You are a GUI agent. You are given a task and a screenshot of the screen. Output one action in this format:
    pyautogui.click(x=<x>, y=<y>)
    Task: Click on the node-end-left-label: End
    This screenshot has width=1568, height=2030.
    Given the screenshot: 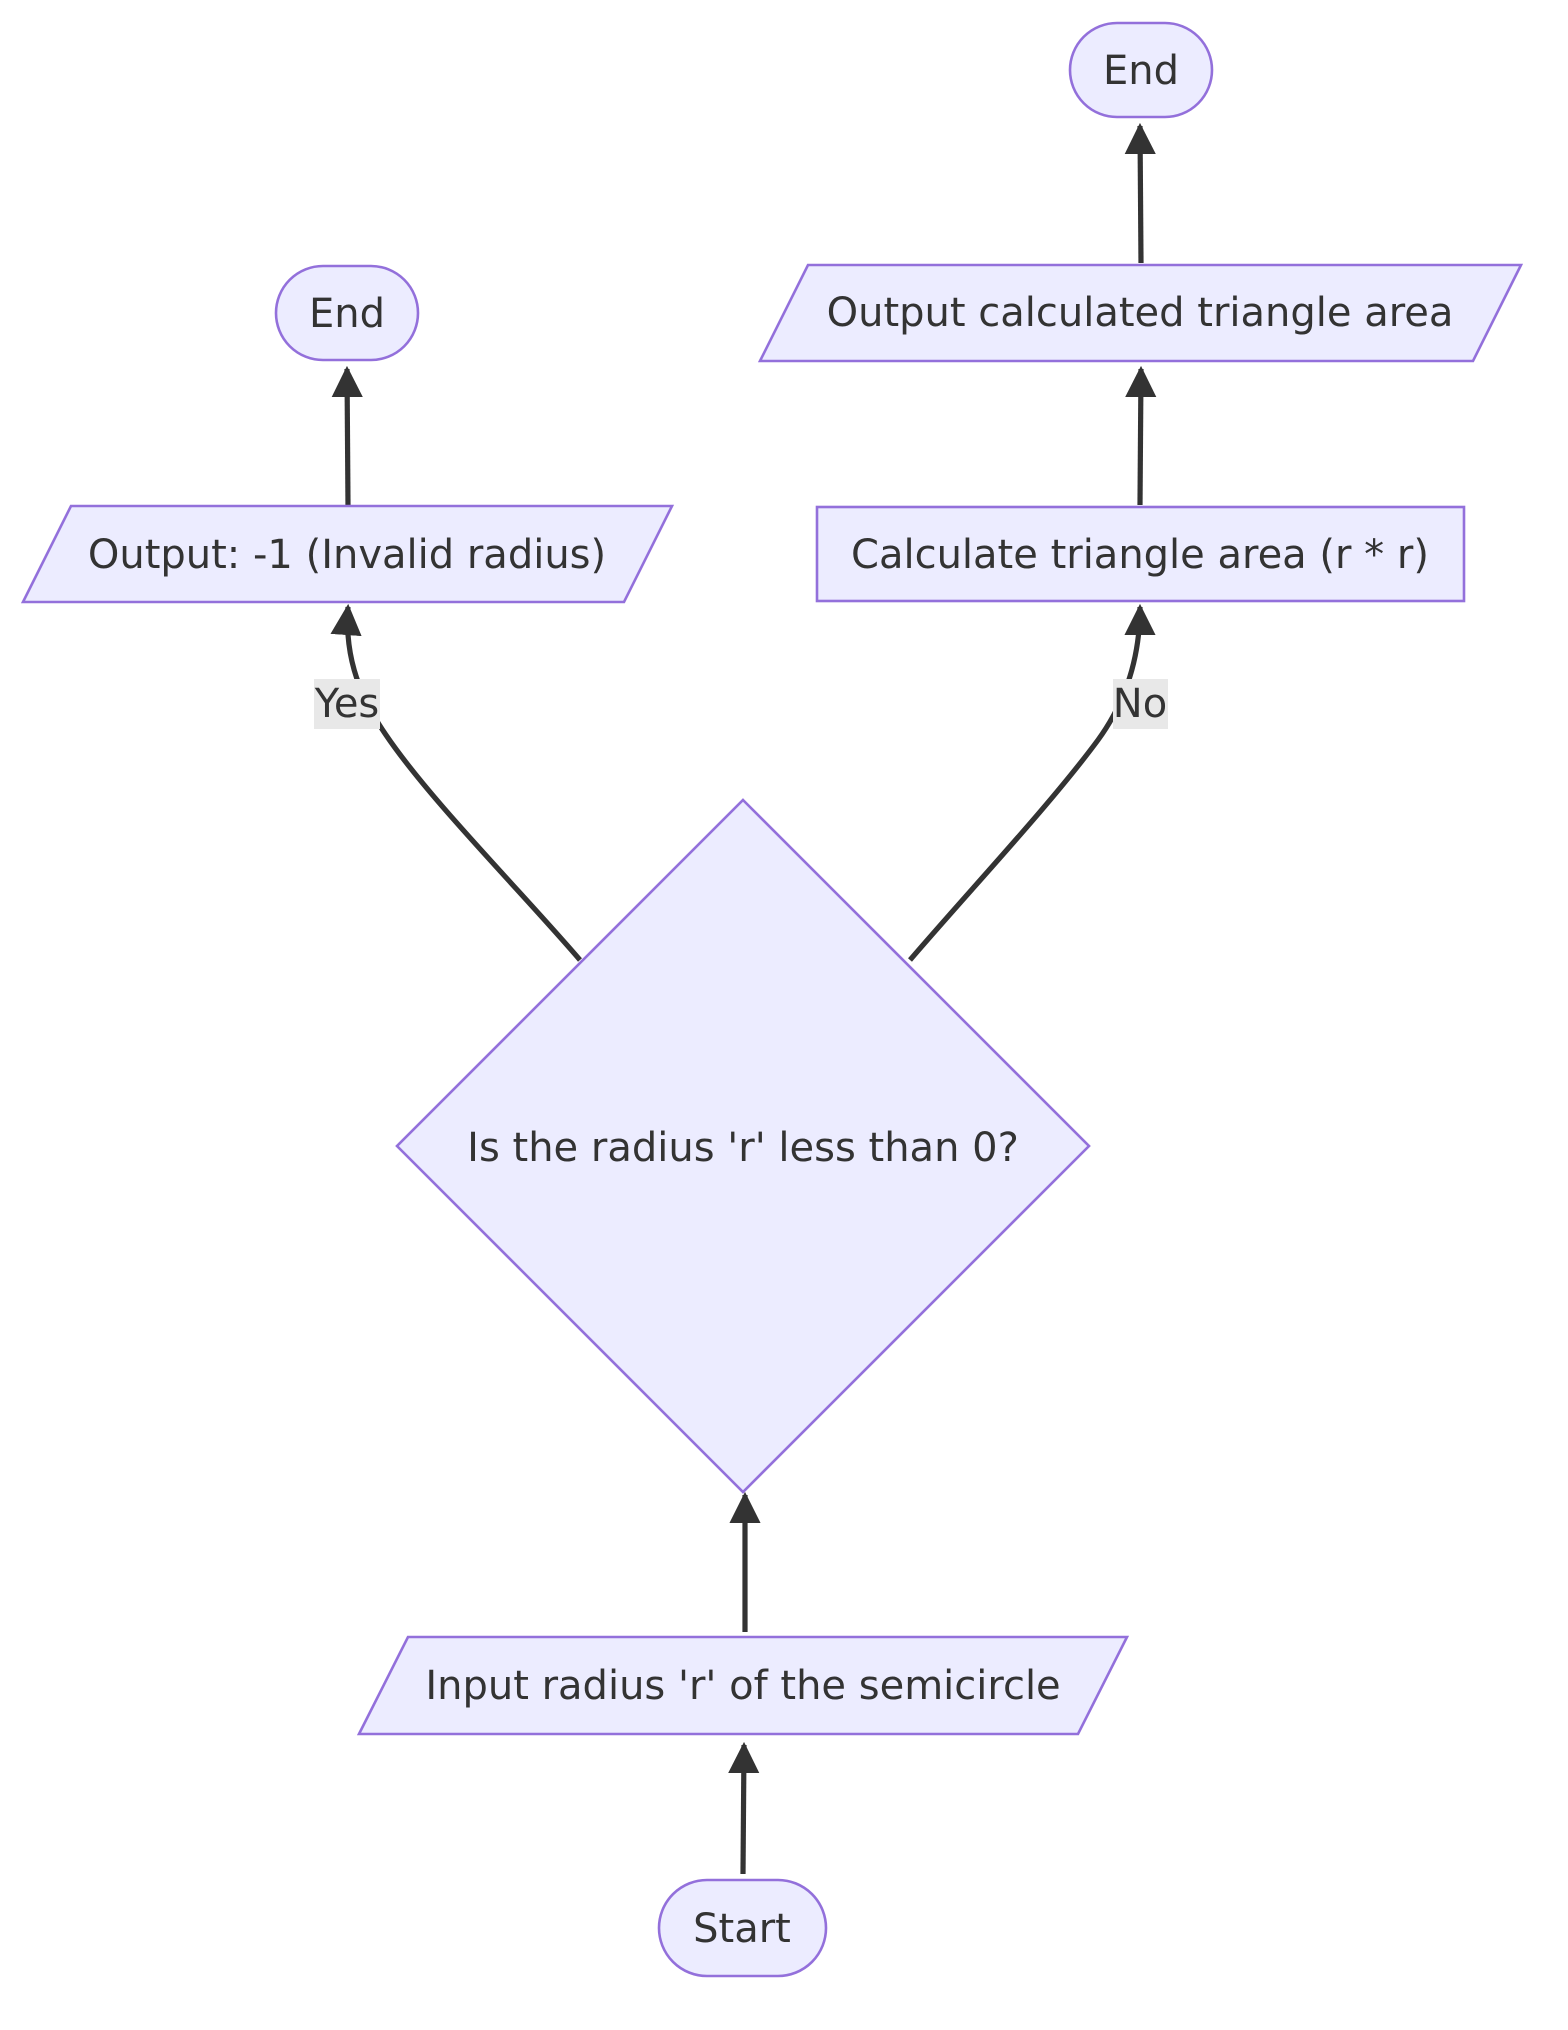 What is the action you would take?
    pyautogui.click(x=347, y=314)
    